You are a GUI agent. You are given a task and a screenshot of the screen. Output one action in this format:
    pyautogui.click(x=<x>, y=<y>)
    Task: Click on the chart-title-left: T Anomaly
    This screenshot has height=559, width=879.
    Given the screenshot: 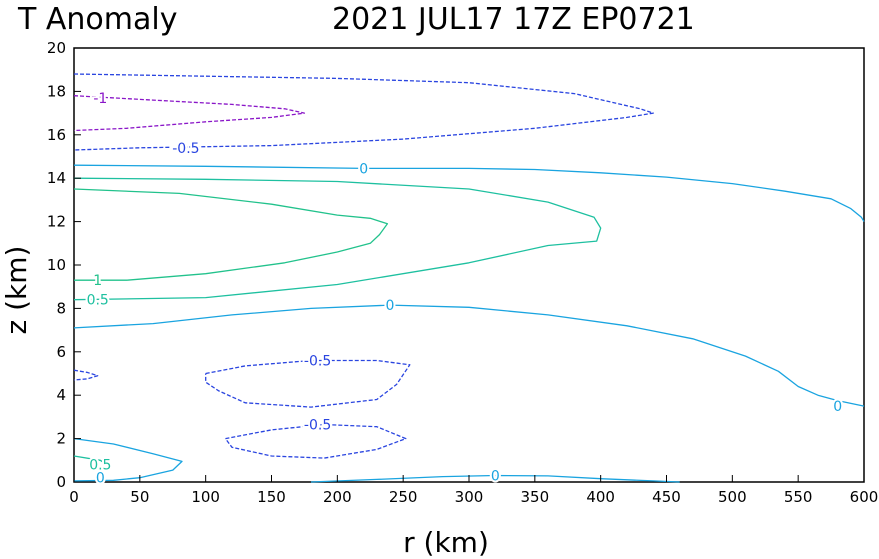 What is the action you would take?
    pyautogui.click(x=97, y=19)
    